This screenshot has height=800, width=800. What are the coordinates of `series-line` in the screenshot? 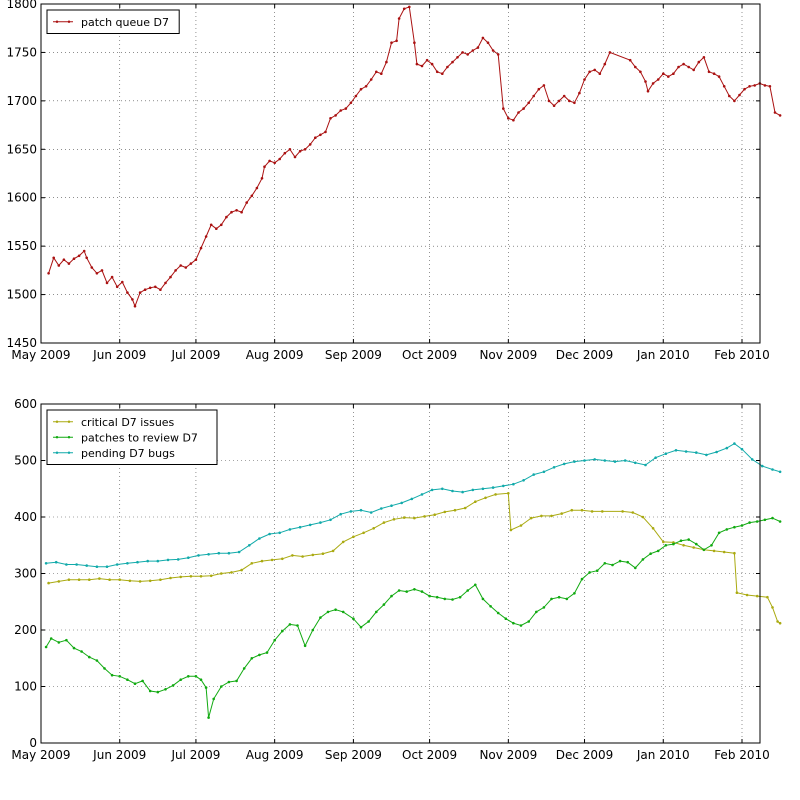 It's located at (413, 505).